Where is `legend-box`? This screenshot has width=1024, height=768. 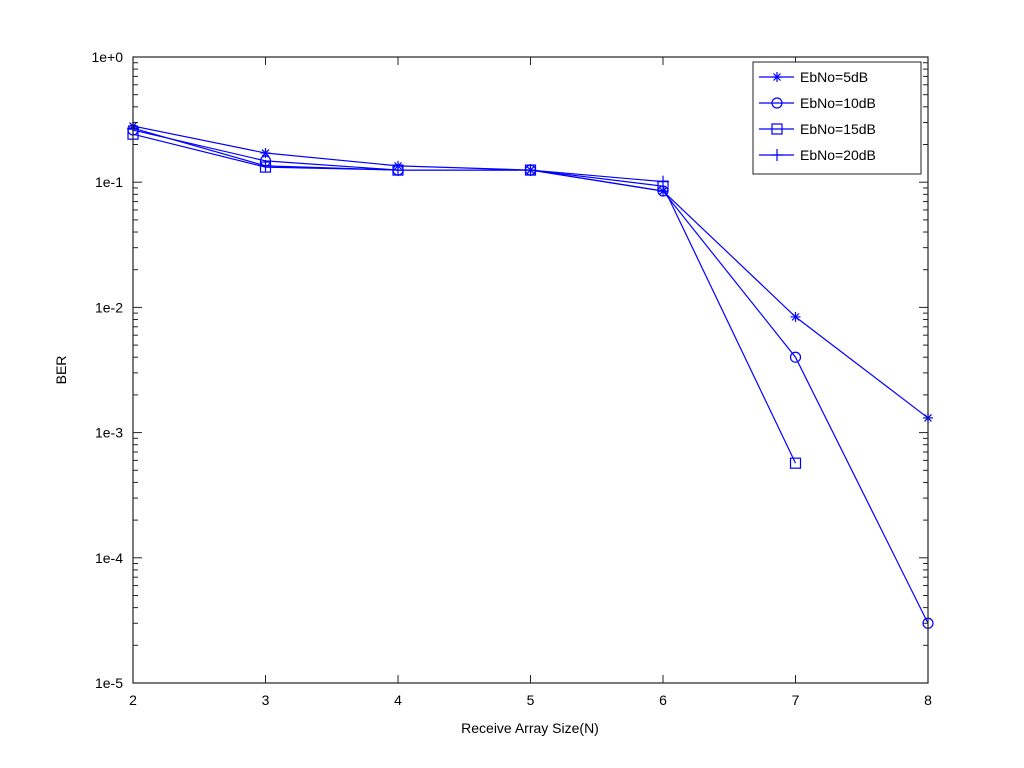
legend-box is located at coordinates (837, 118).